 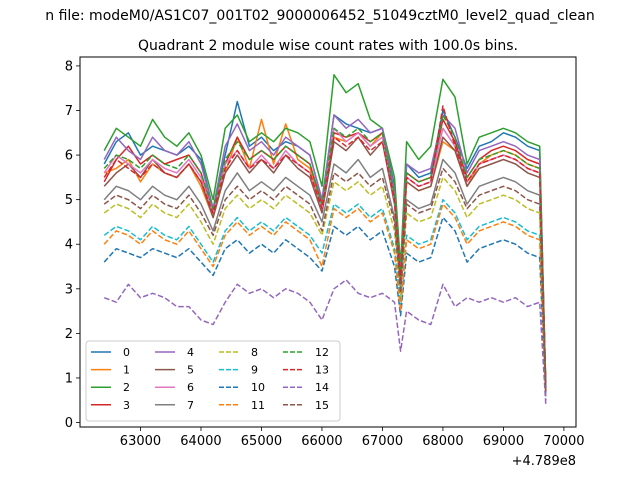 What do you see at coordinates (140, 441) in the screenshot?
I see `x-tick-label: 63000` at bounding box center [140, 441].